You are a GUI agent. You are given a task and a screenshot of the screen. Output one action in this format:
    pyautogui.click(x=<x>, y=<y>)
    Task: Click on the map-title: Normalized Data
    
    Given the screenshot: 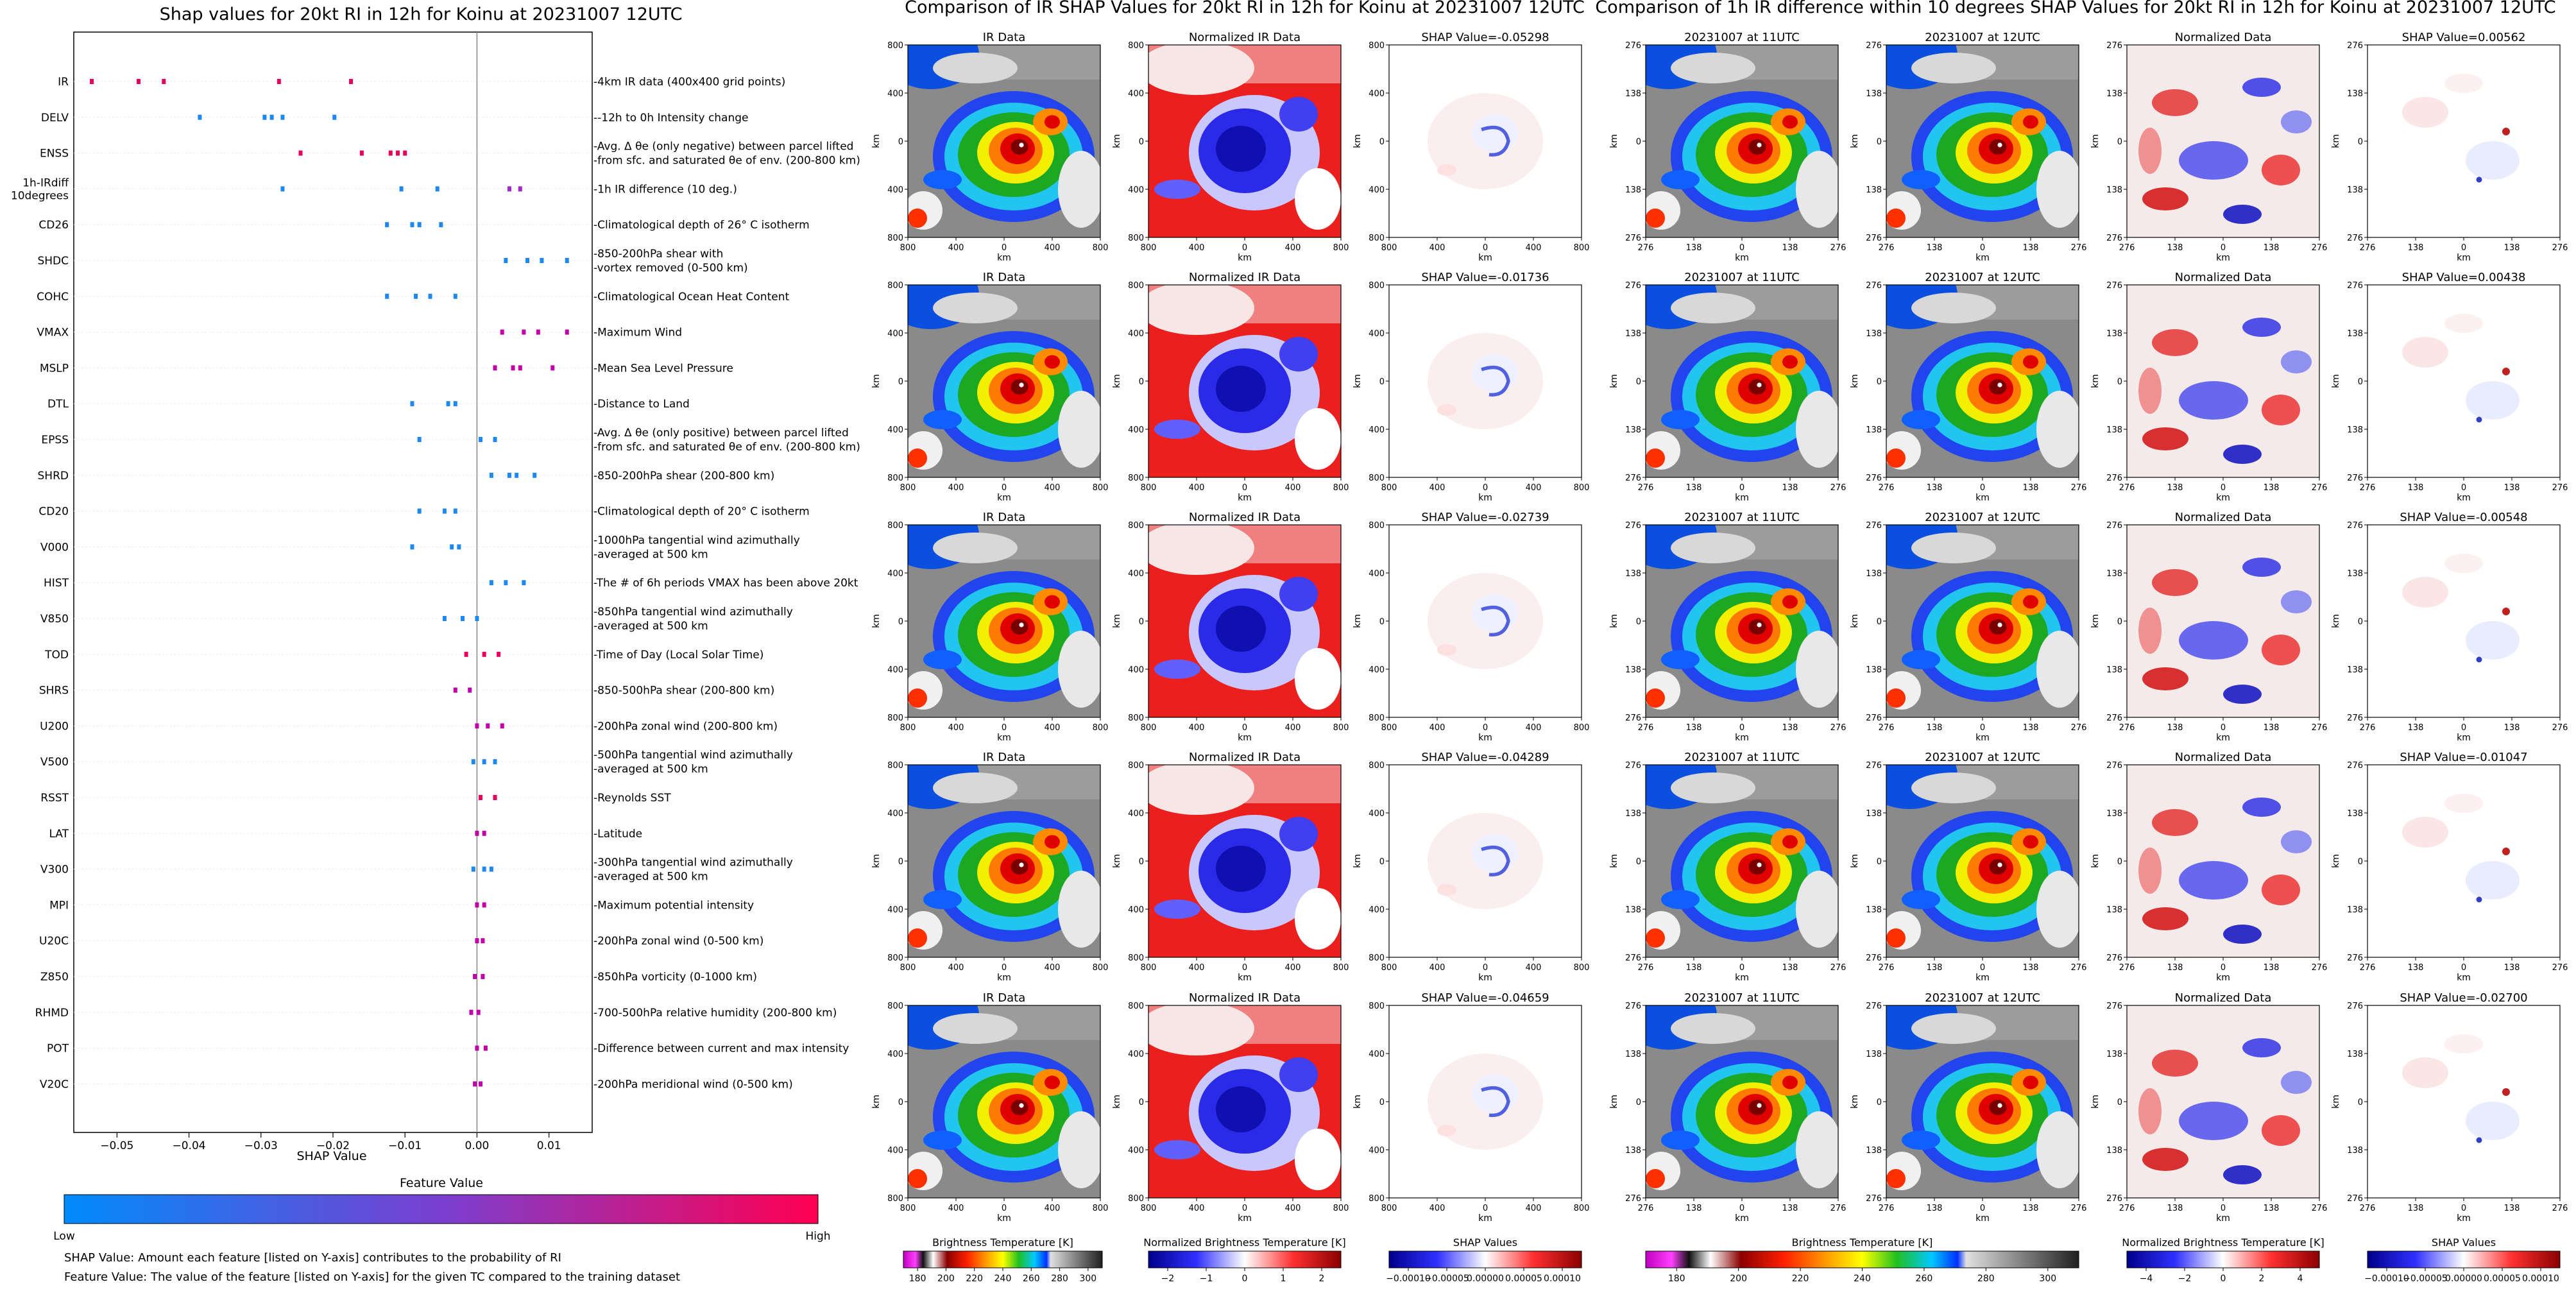 What is the action you would take?
    pyautogui.click(x=2223, y=517)
    